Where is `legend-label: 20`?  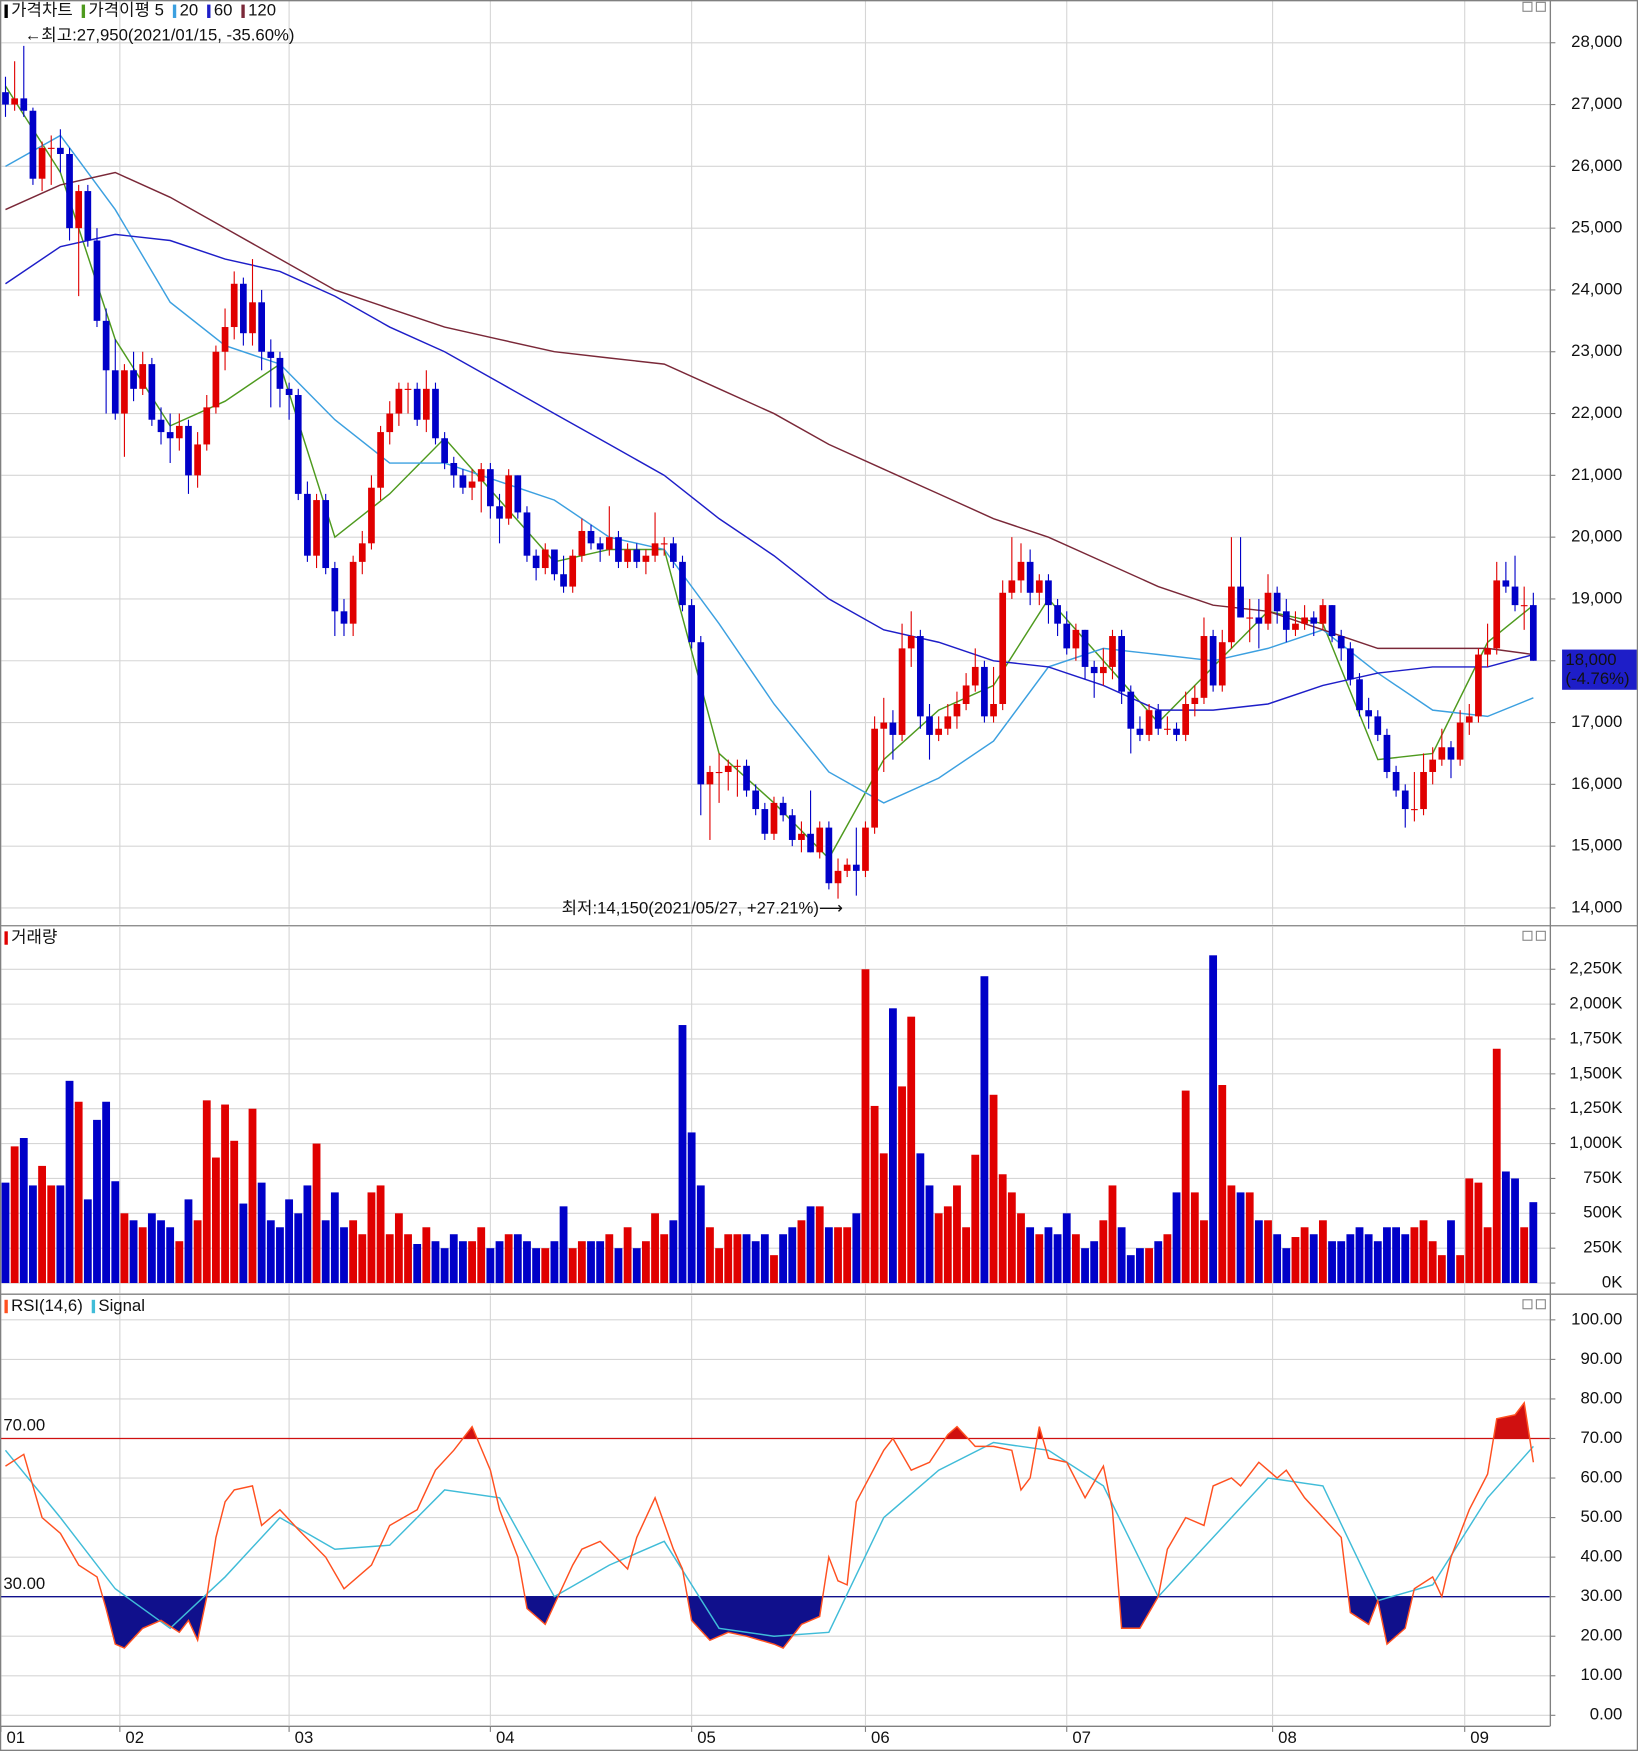 legend-label: 20 is located at coordinates (189, 10).